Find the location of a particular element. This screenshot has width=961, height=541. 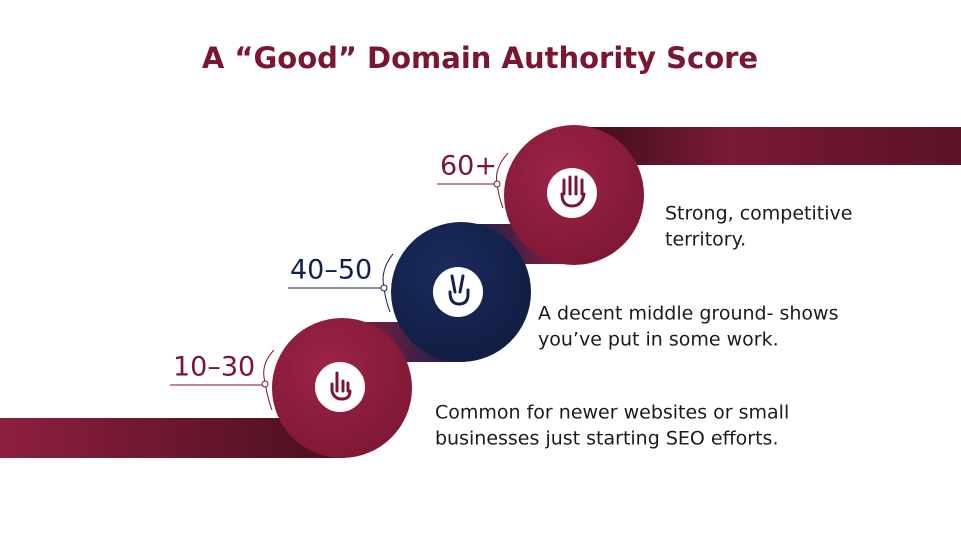

step-description: Strong, competitive is located at coordinates (758, 214).